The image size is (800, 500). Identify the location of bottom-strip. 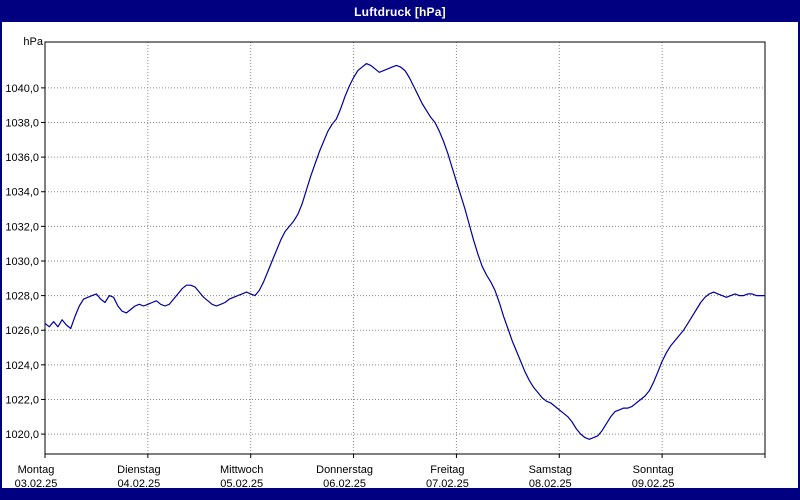
(400, 493).